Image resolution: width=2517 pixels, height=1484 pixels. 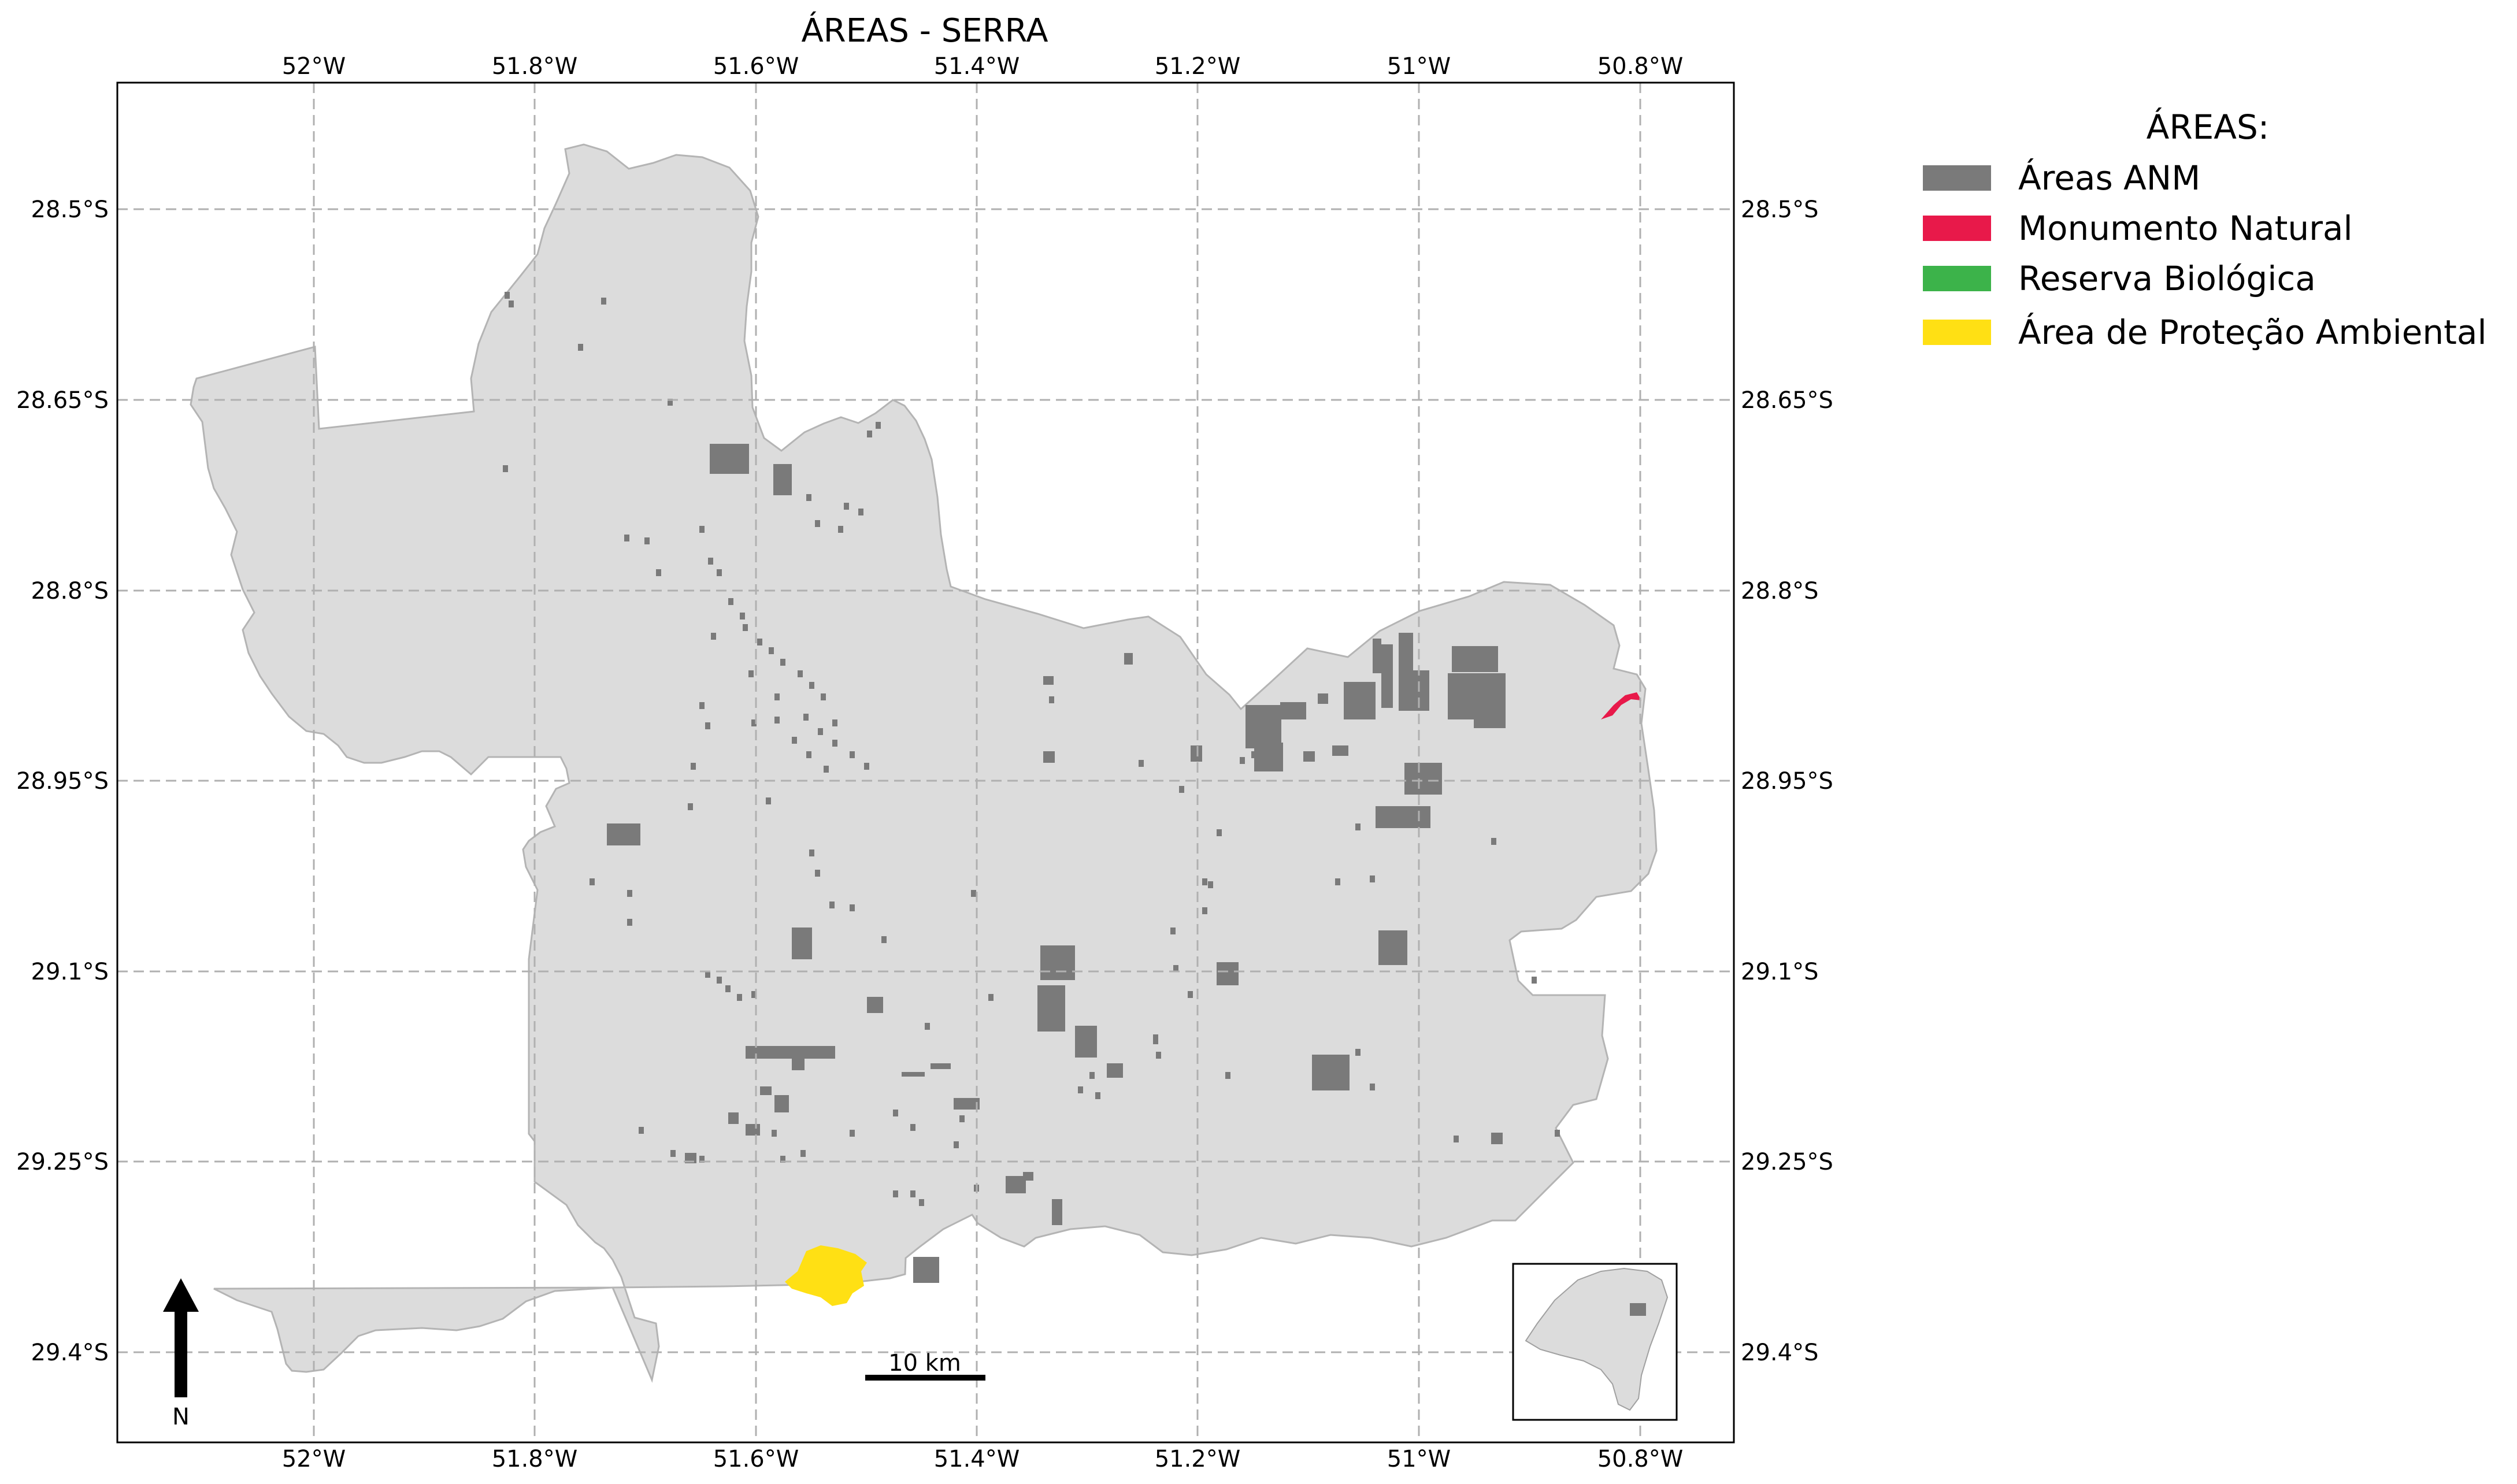 What do you see at coordinates (314, 1459) in the screenshot?
I see `lon-tick-bottom: 52°W` at bounding box center [314, 1459].